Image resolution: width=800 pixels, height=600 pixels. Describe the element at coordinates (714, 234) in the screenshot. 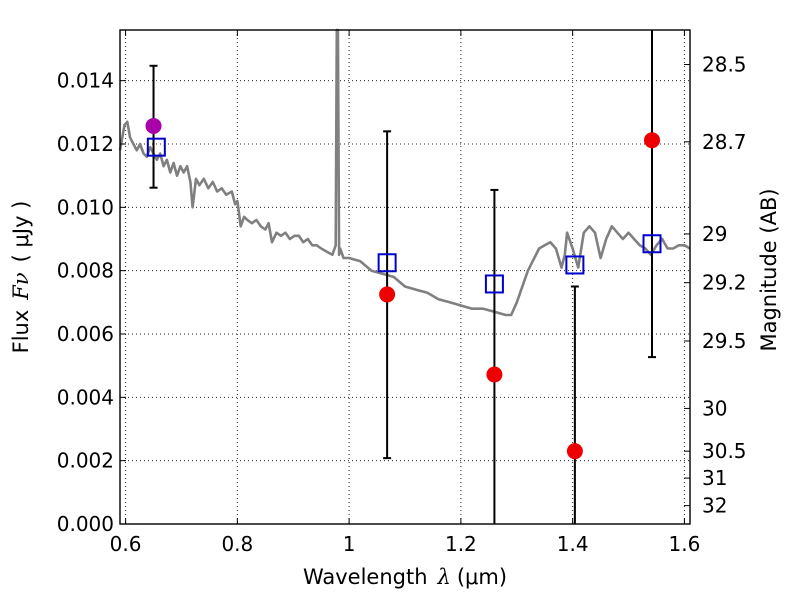

I see `y2-tick-label: 29` at that location.